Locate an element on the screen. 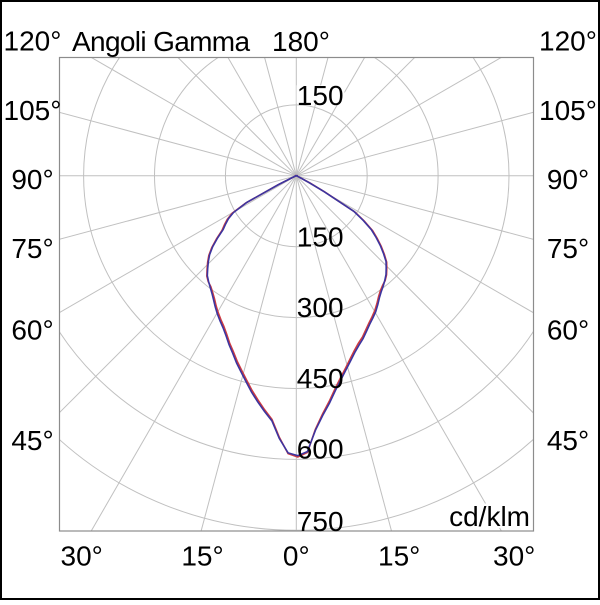  svg-text: Angoli Gamma is located at coordinates (161, 41).